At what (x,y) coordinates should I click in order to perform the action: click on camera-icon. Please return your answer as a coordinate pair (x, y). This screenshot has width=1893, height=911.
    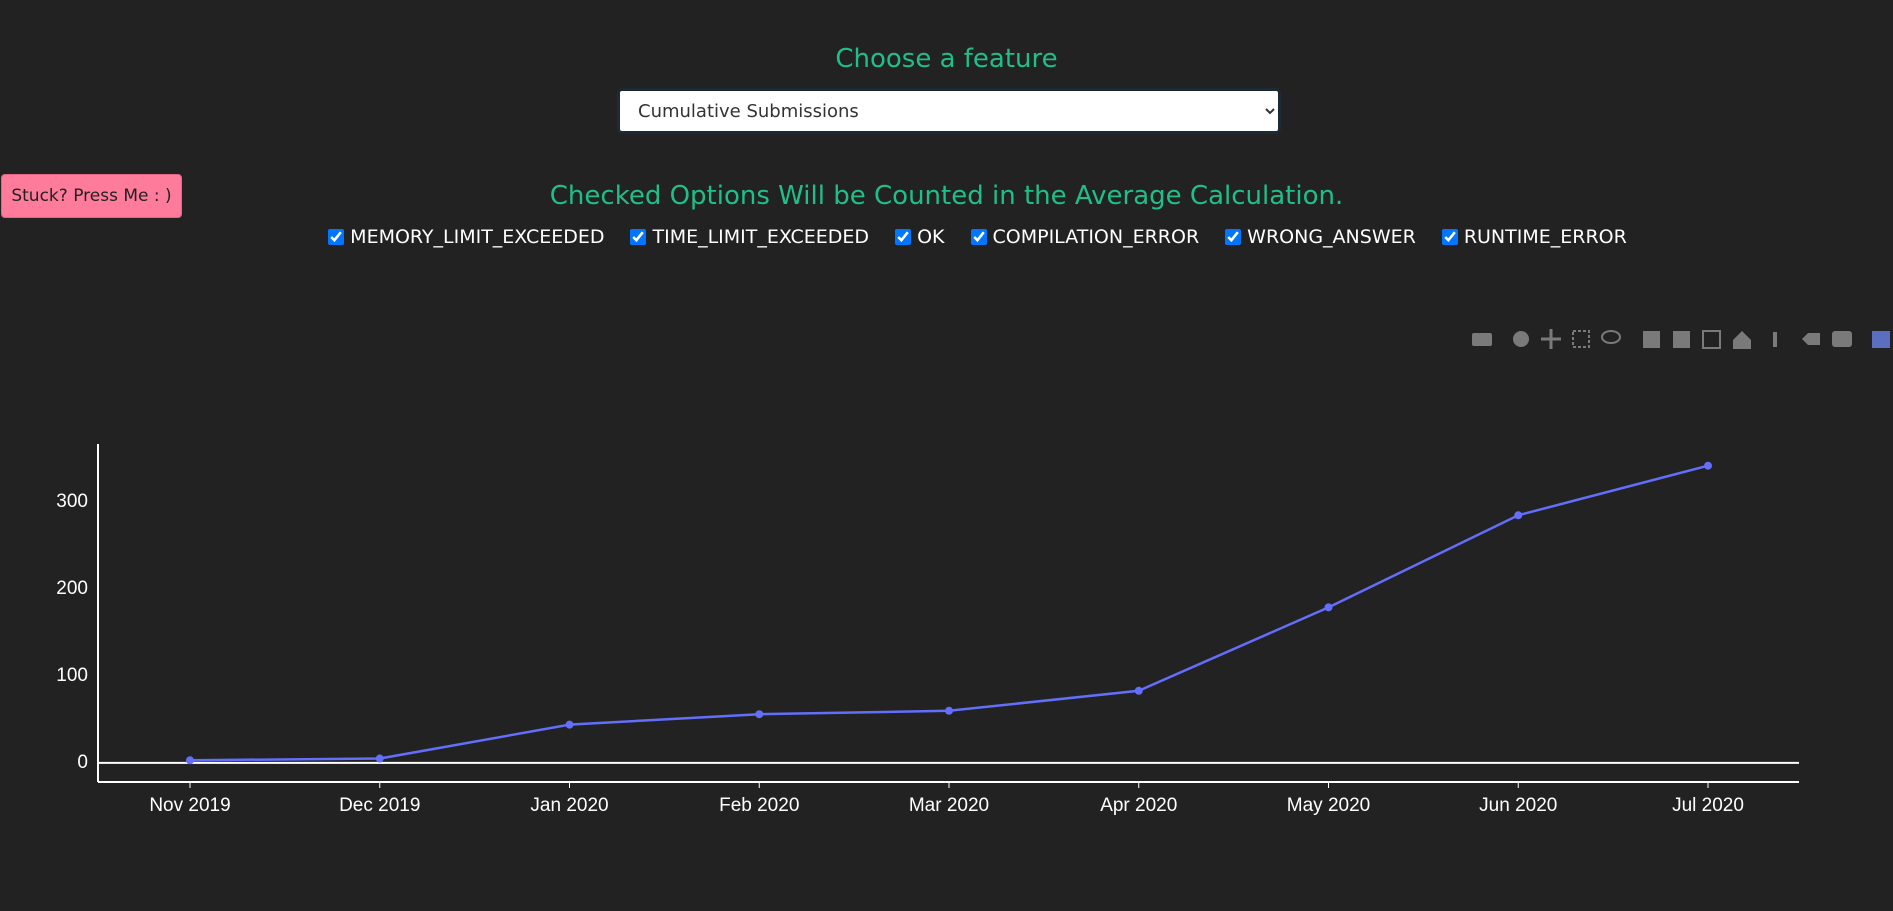
    Looking at the image, I should click on (1482, 339).